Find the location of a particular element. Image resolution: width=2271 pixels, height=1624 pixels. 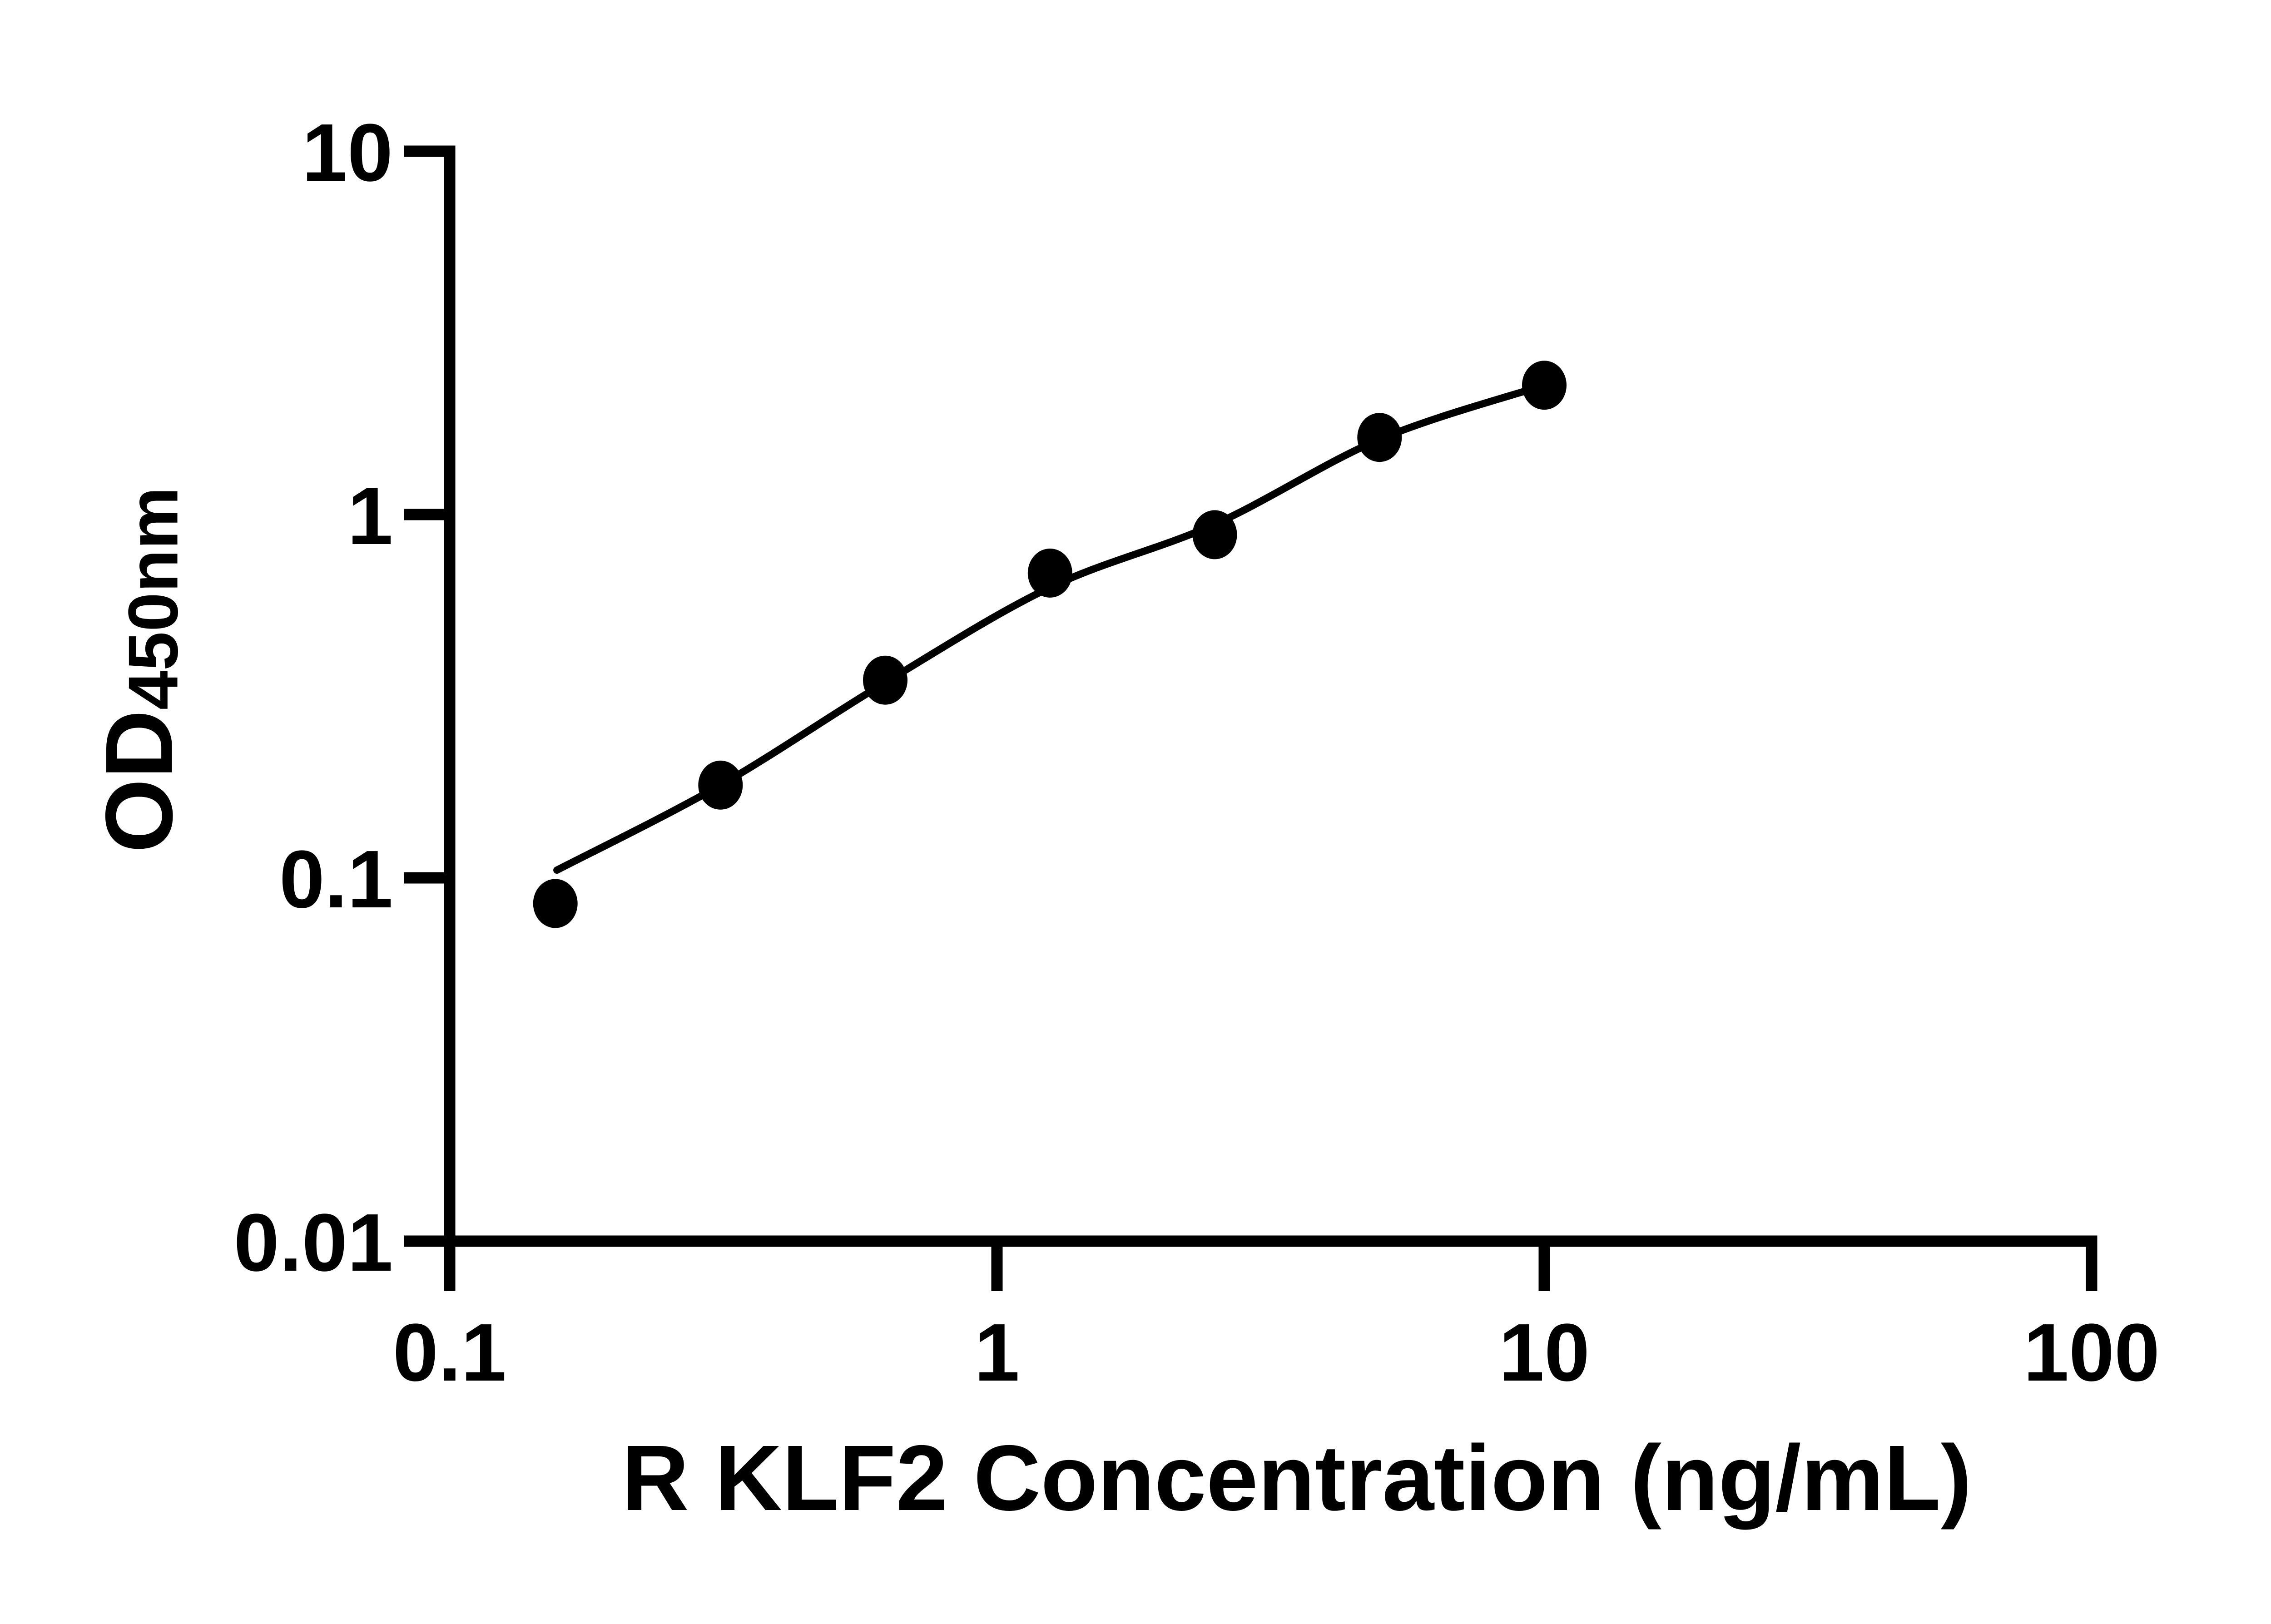

y-tick-label: 0.01 is located at coordinates (313, 1242).